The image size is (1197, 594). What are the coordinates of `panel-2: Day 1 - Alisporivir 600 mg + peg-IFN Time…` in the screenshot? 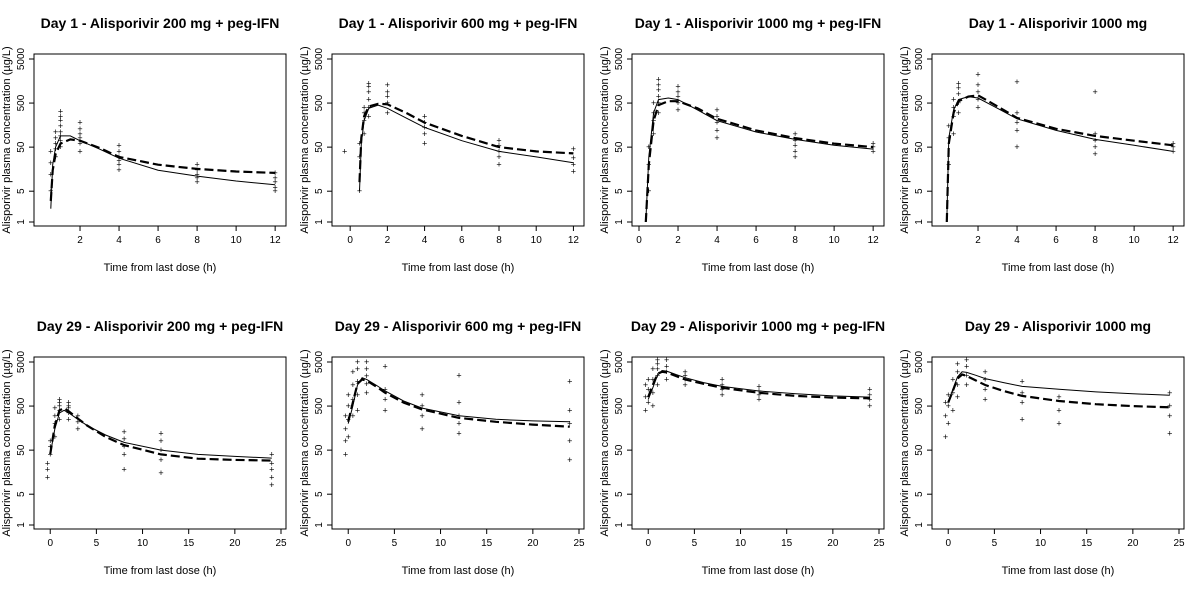 It's located at (442, 144).